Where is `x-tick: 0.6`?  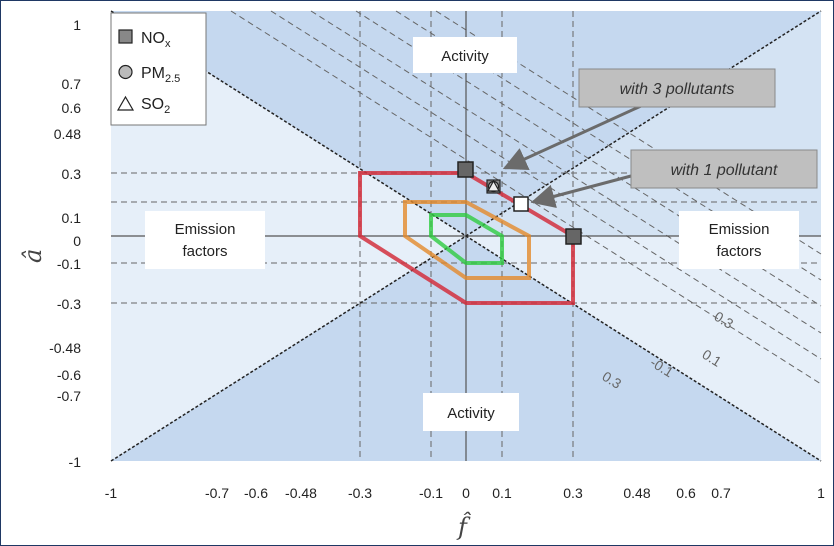 x-tick: 0.6 is located at coordinates (686, 493).